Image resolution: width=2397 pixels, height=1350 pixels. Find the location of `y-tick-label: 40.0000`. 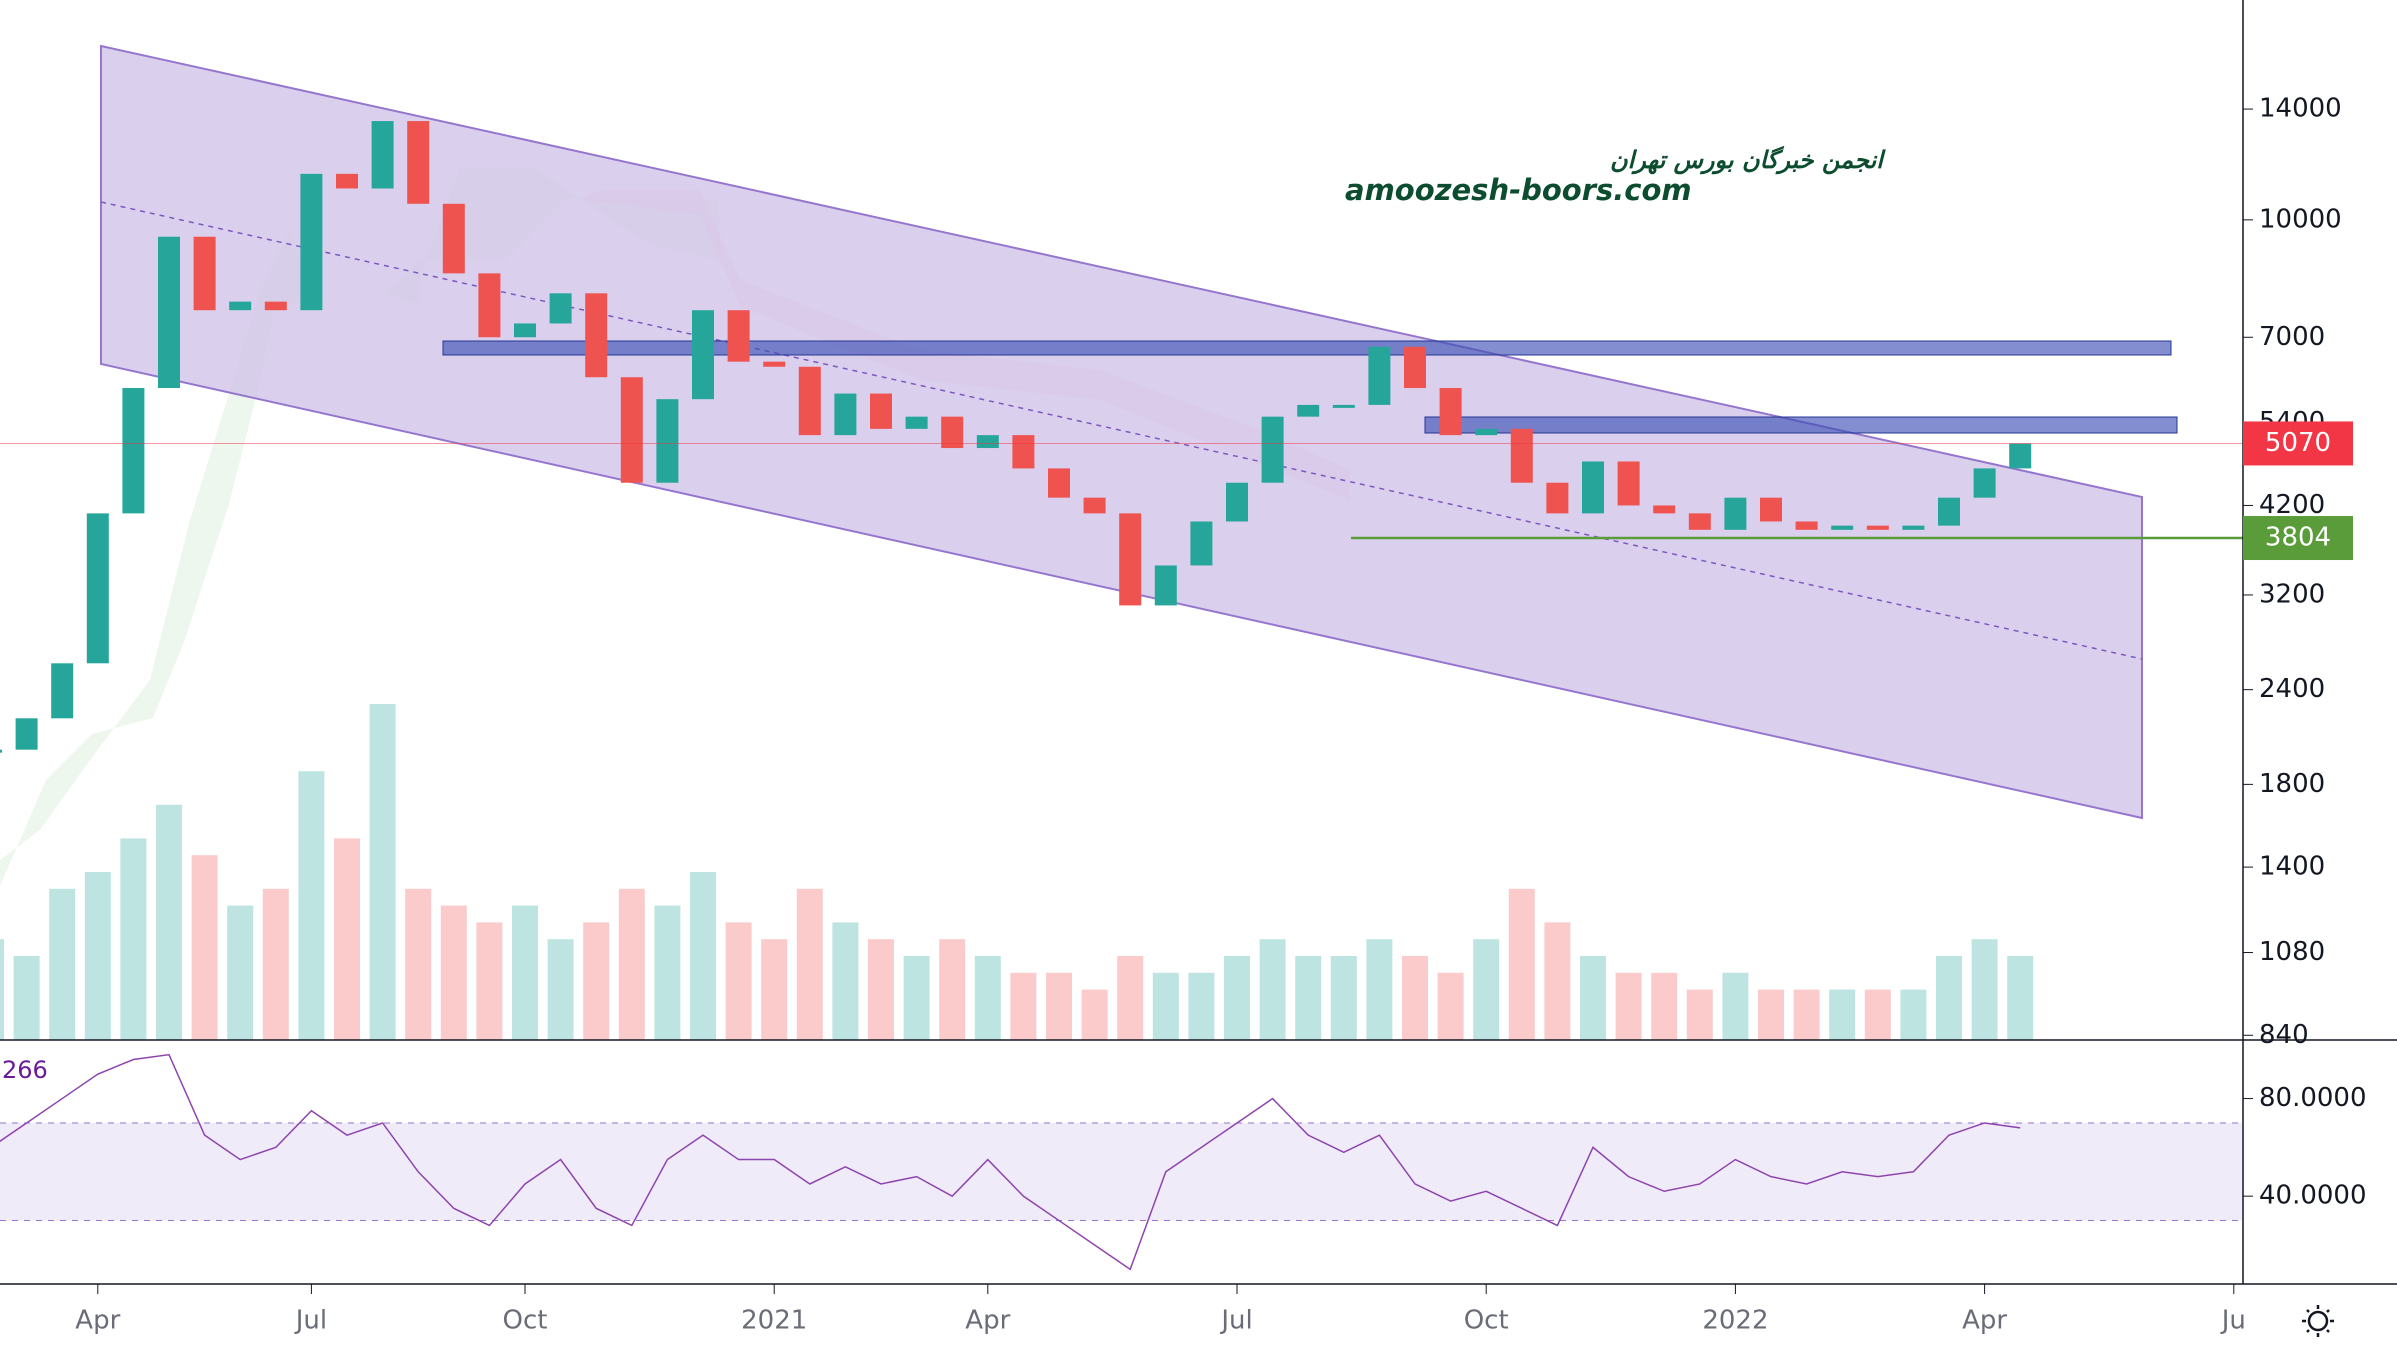

y-tick-label: 40.0000 is located at coordinates (2313, 1196).